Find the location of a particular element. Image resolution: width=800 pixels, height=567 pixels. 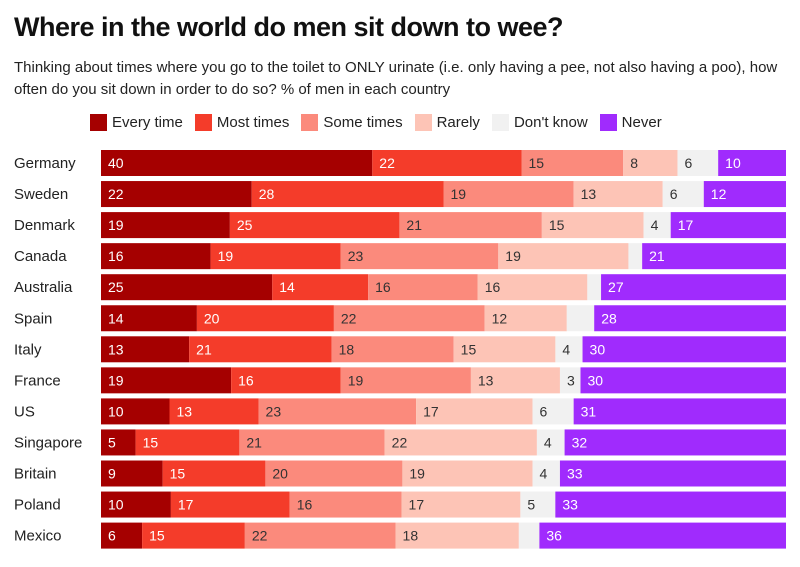

category-label: Britain is located at coordinates (35, 474).